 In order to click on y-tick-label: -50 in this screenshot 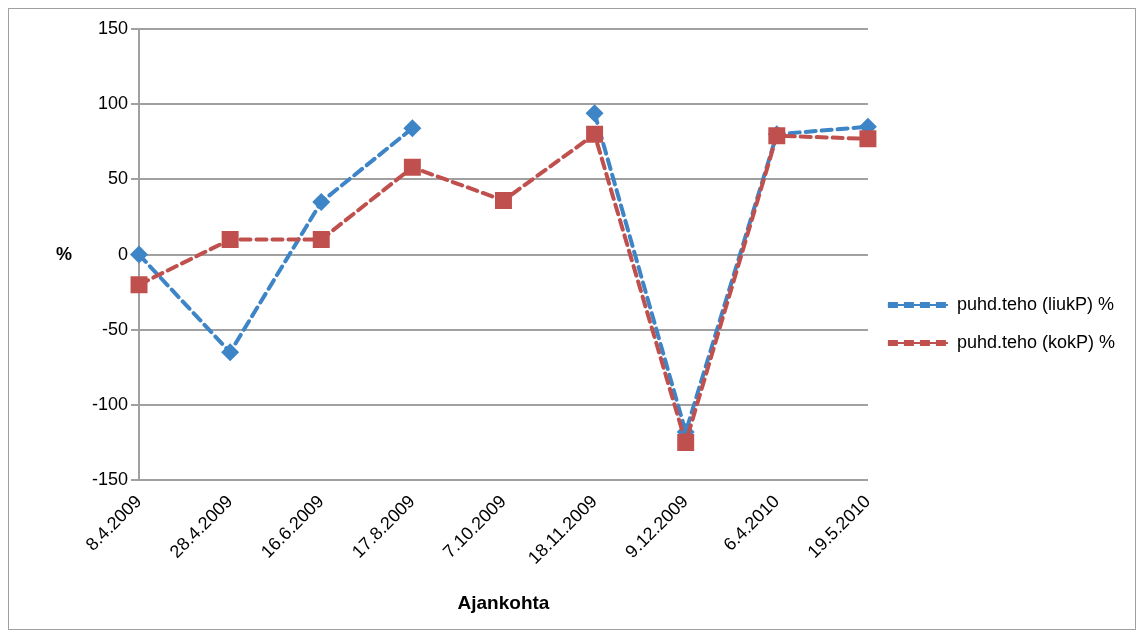, I will do `click(115, 328)`.